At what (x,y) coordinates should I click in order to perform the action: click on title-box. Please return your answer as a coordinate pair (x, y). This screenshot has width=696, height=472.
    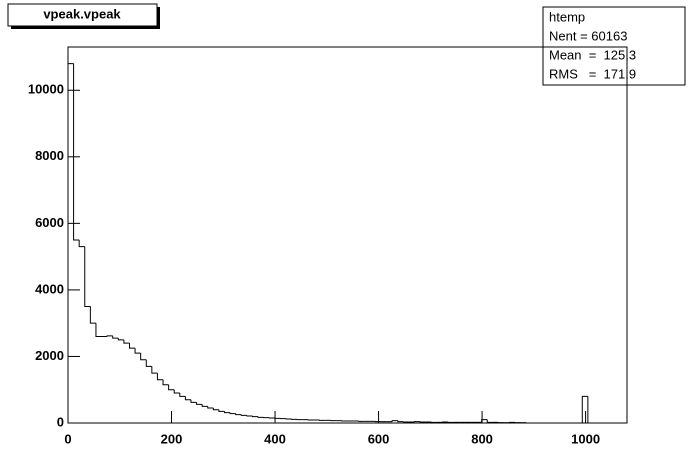
    Looking at the image, I should click on (82, 15).